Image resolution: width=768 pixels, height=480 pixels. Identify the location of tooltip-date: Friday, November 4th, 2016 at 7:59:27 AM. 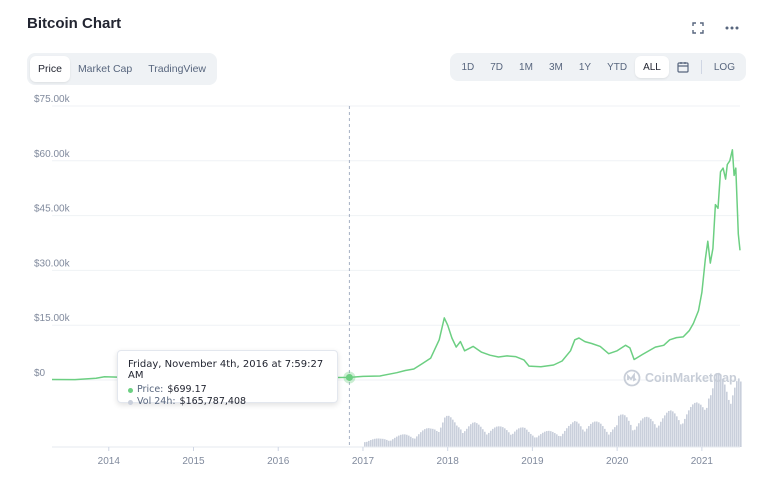
(226, 370).